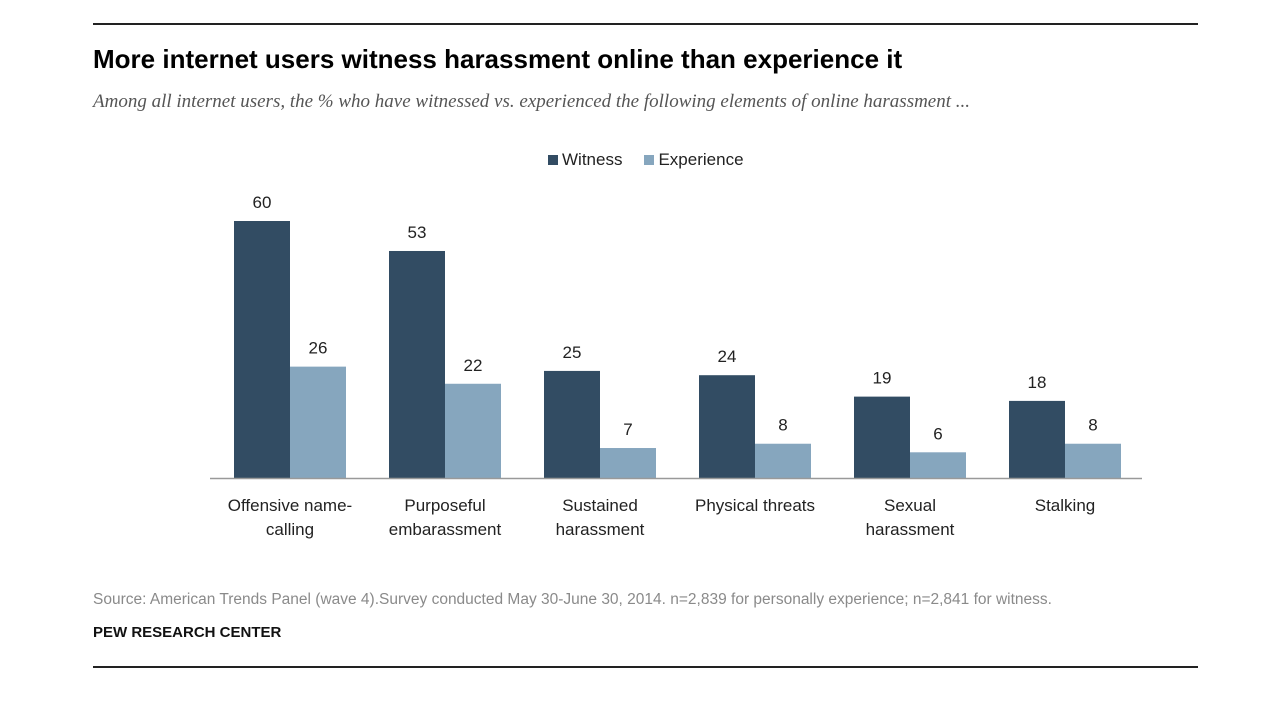 This screenshot has width=1280, height=720. What do you see at coordinates (645, 24) in the screenshot?
I see `top-rule` at bounding box center [645, 24].